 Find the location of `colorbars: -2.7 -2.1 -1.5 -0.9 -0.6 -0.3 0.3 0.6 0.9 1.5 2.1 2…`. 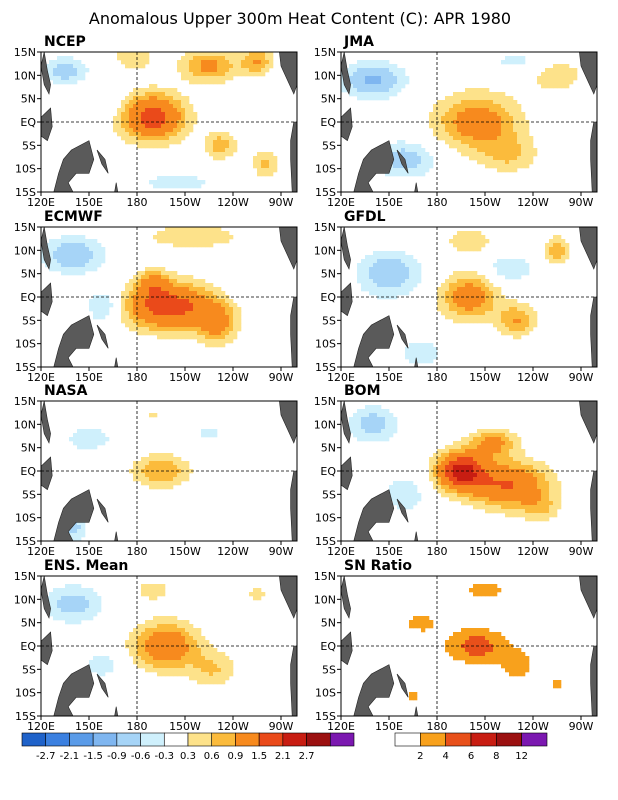

colorbars: -2.7 -2.1 -1.5 -0.9 -0.6 -0.3 0.3 0.6 0.9 1.5 2.1 2… is located at coordinates (284, 747).